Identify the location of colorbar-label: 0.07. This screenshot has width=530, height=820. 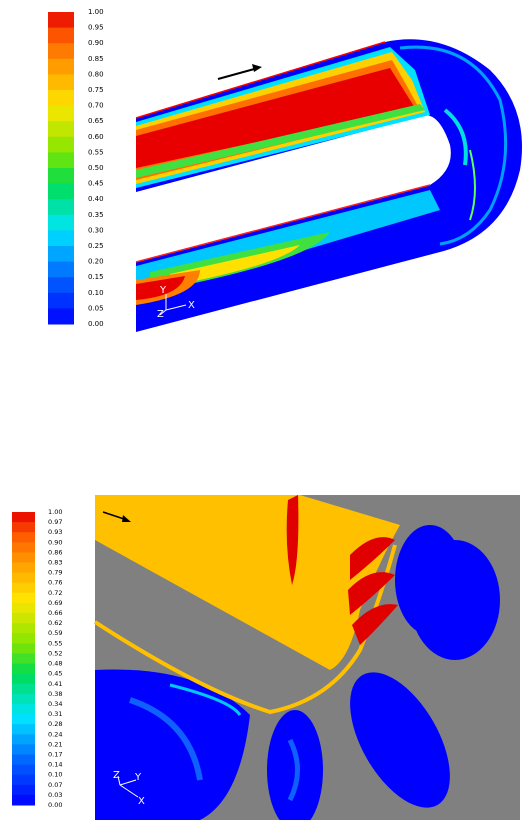
(55, 785).